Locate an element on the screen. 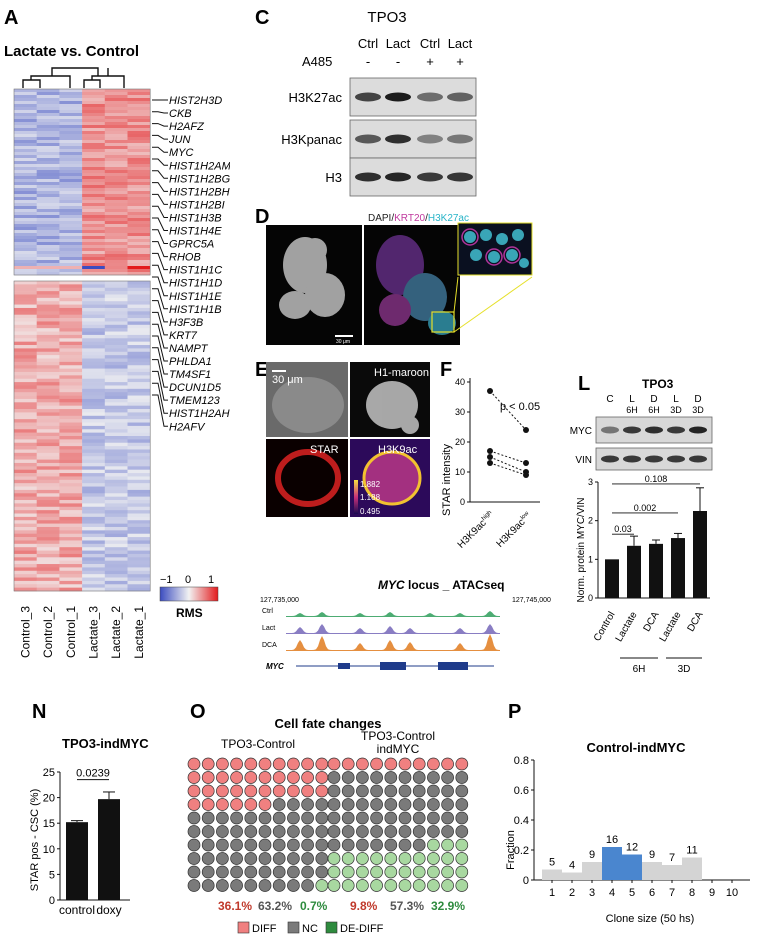 This screenshot has height=945, width=766. f-ytick: 40 is located at coordinates (460, 382).